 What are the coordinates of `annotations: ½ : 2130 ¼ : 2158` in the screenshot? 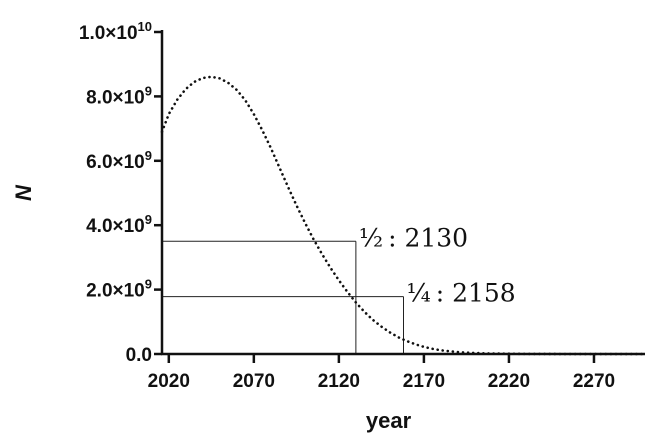 It's located at (437, 265).